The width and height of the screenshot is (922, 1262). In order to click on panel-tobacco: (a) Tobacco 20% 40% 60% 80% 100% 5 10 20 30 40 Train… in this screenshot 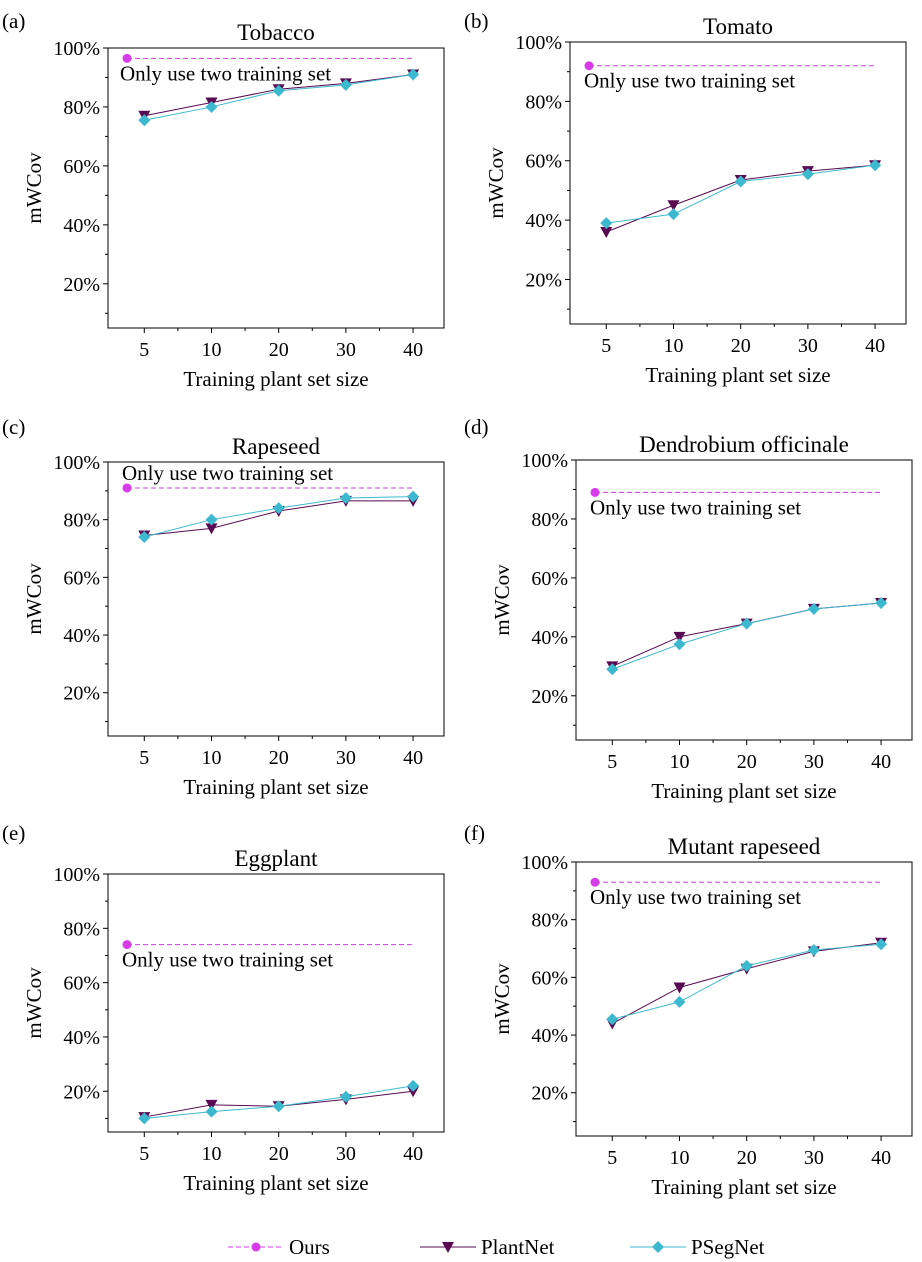, I will do `click(223, 200)`.